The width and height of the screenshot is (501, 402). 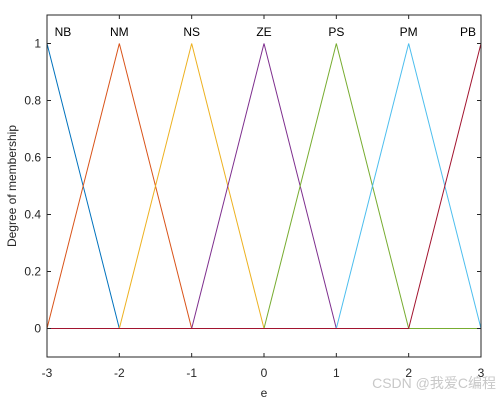 I want to click on y-tick-label: 0.4, so click(x=32, y=215).